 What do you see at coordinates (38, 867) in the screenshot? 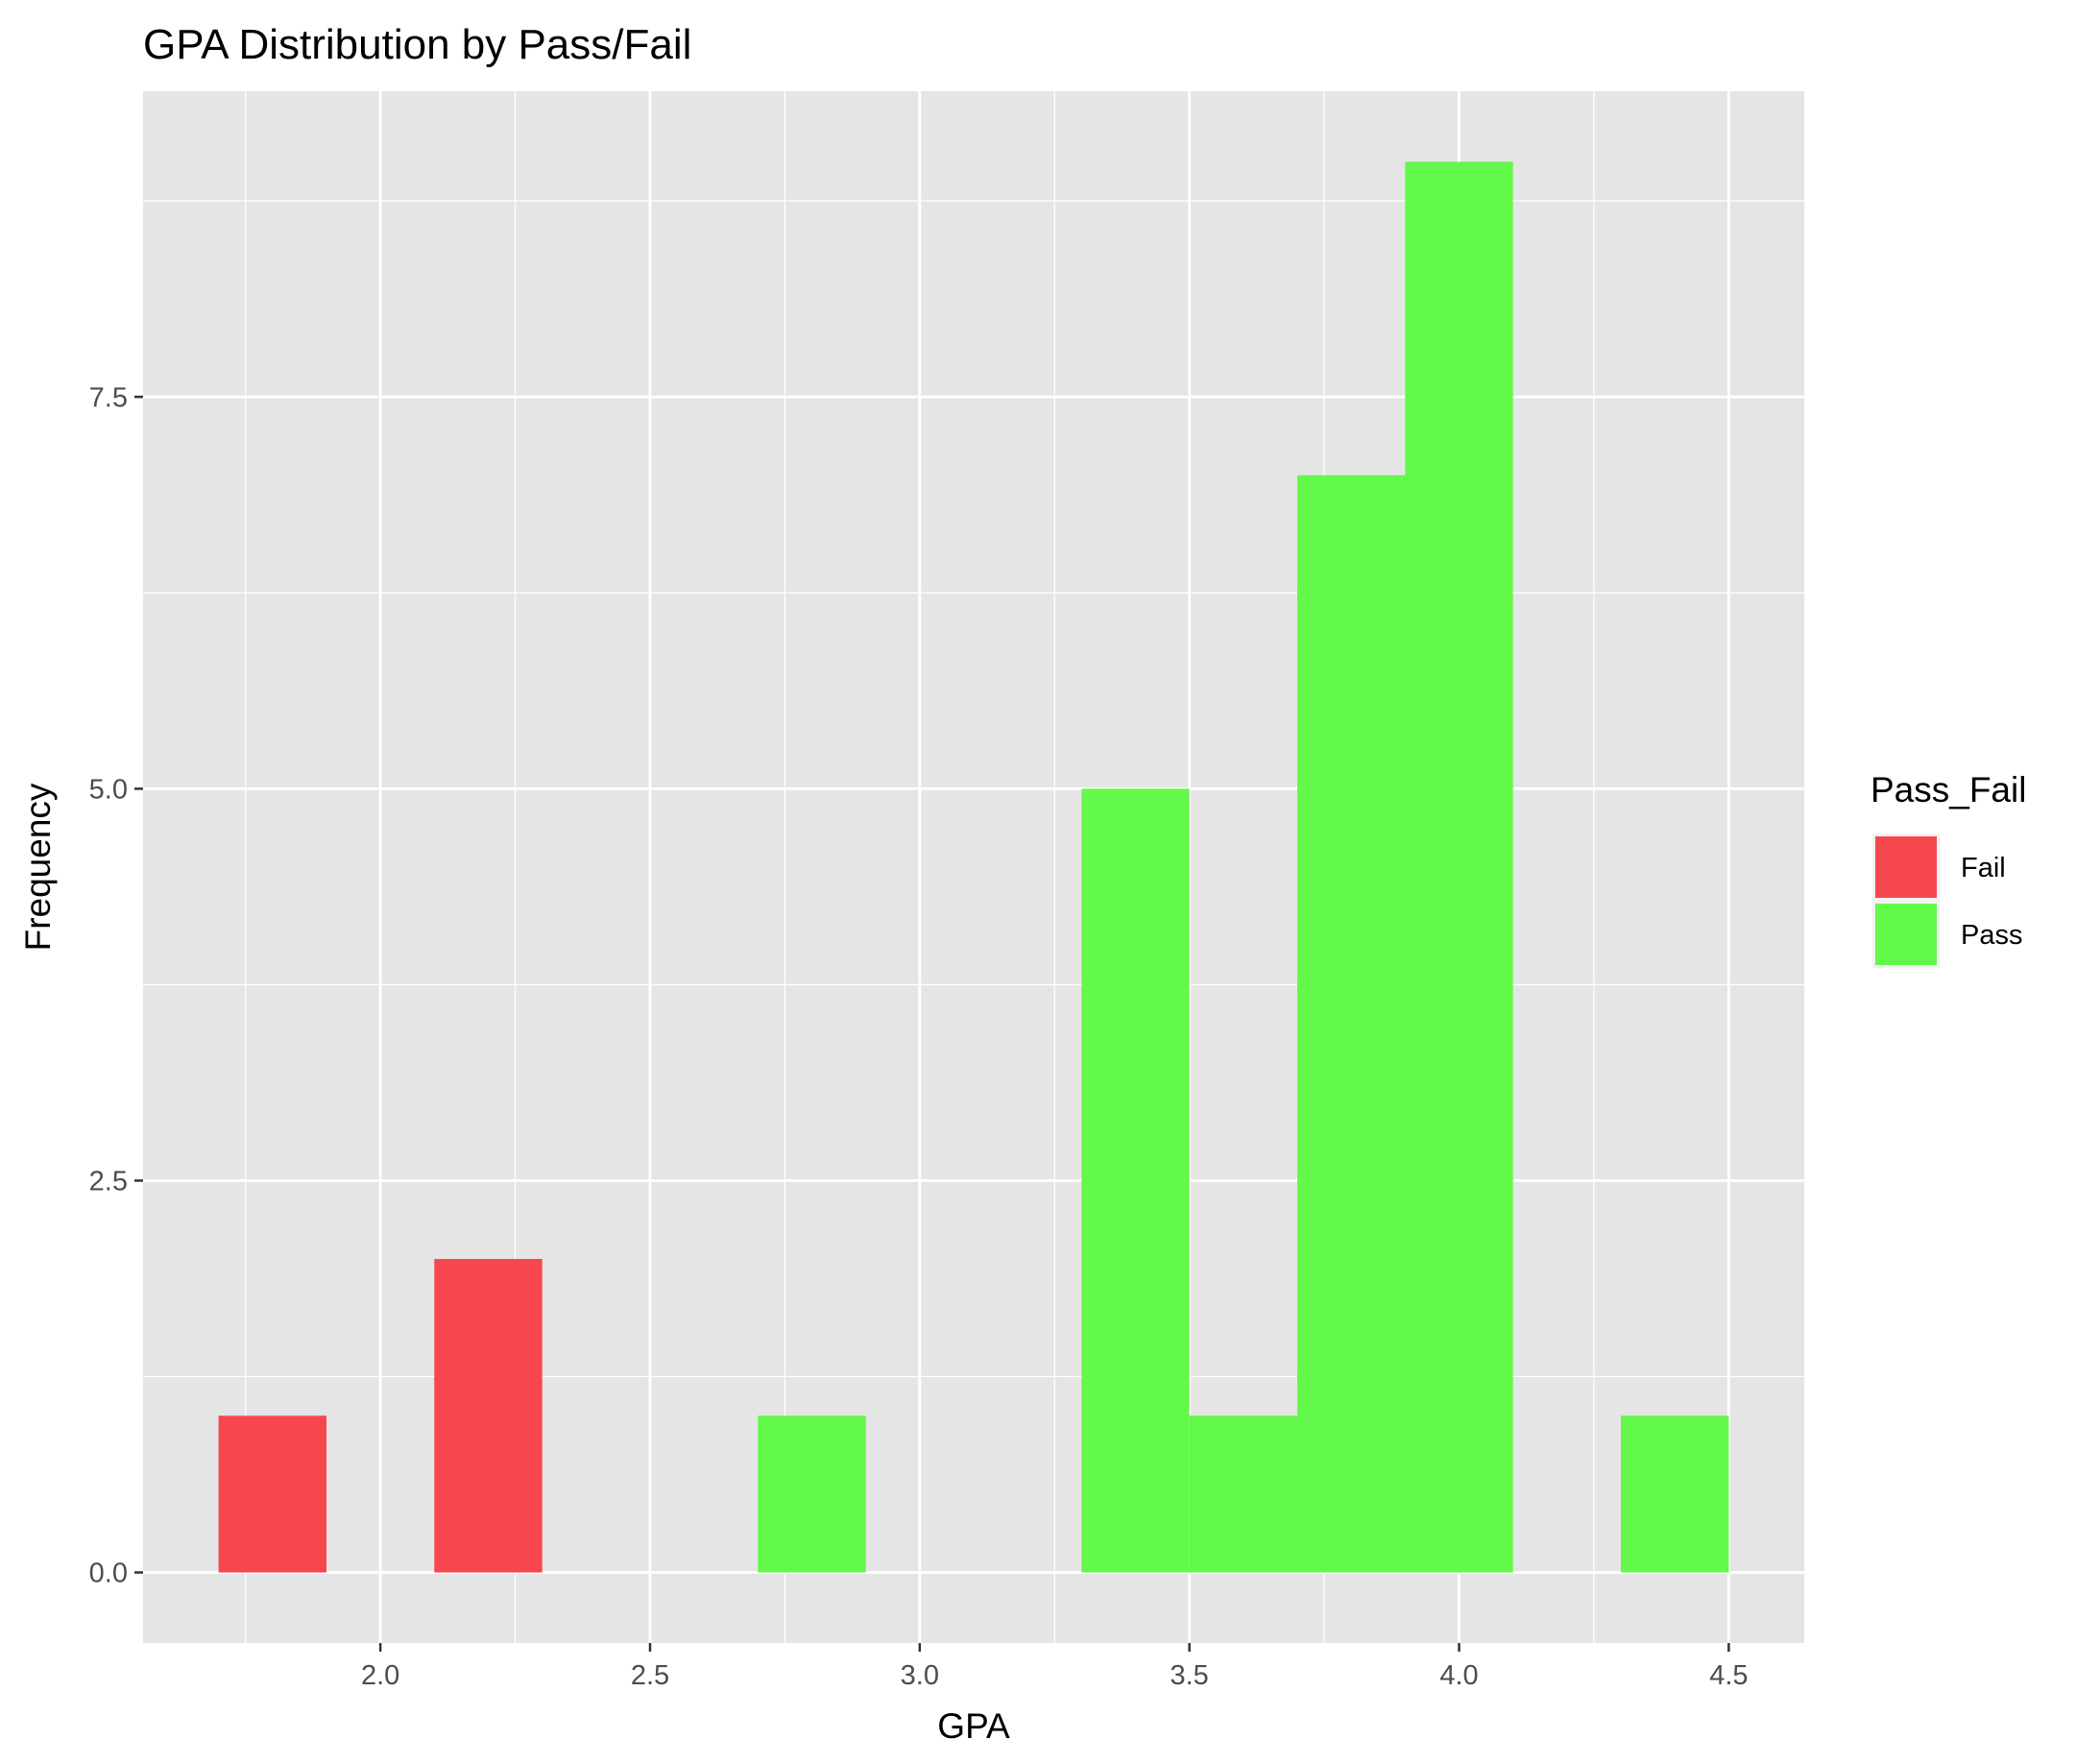
I see `y-axis-title: Frequency` at bounding box center [38, 867].